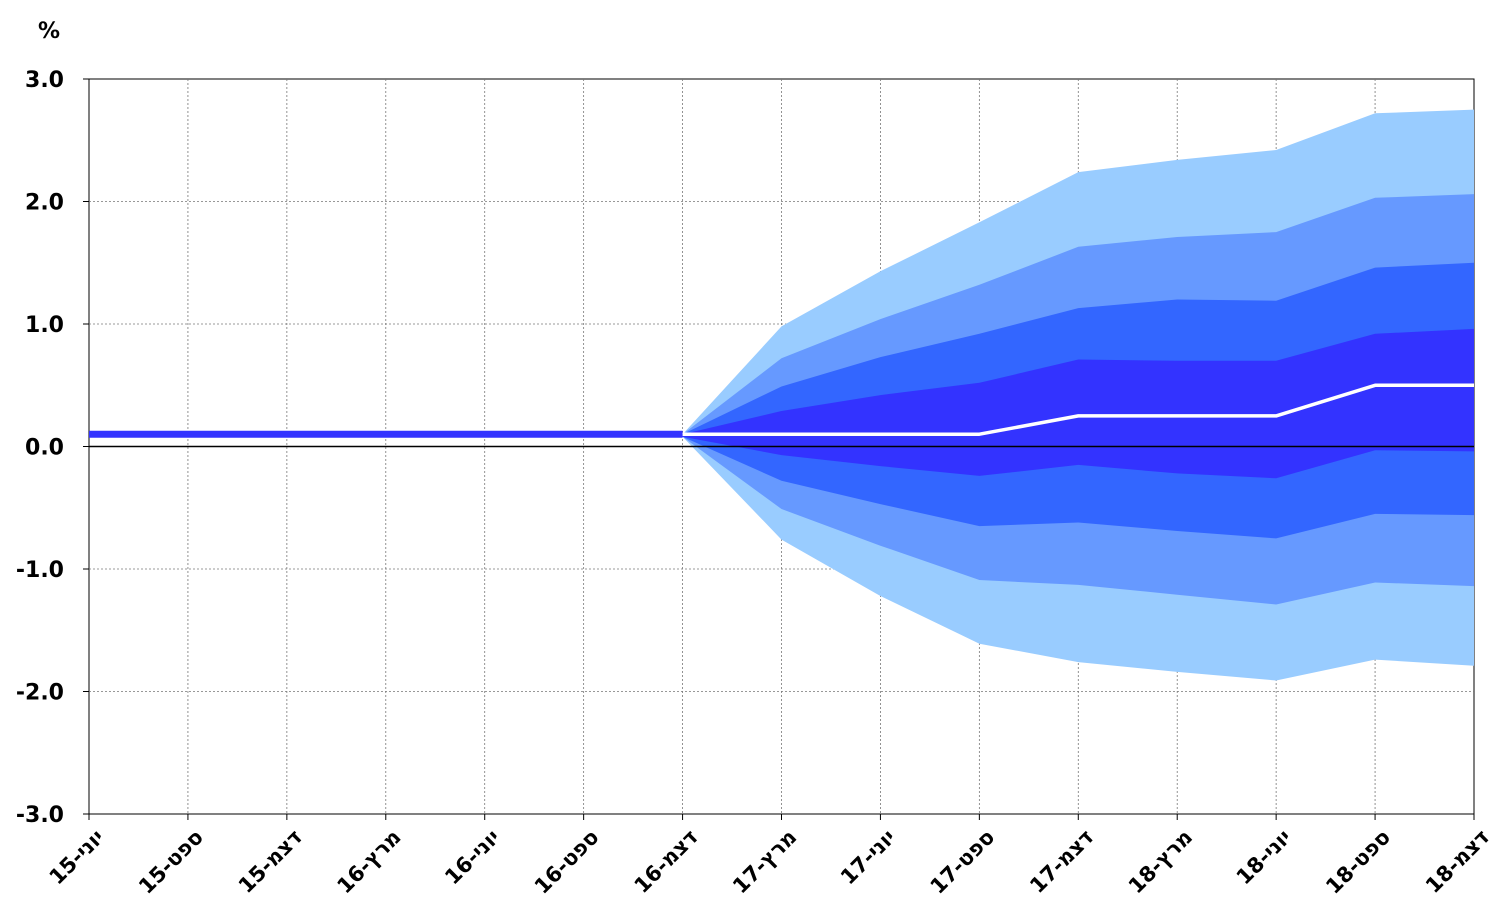 This screenshot has width=1511, height=921. Describe the element at coordinates (49, 31) in the screenshot. I see `unit-label: %` at that location.